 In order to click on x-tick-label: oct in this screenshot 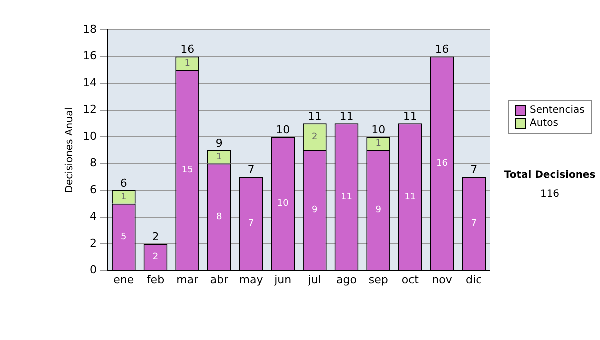, I will do `click(411, 279)`.